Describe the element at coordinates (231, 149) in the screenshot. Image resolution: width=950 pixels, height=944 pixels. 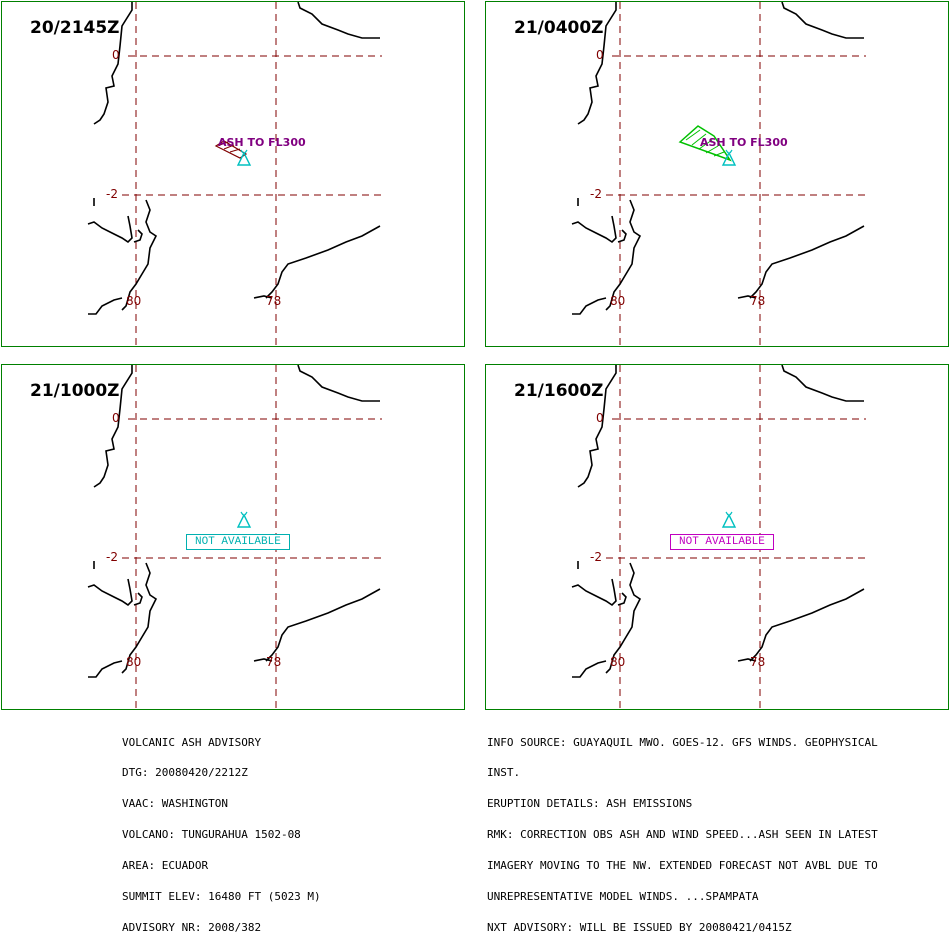
I see `ash-cloud-observed` at that location.